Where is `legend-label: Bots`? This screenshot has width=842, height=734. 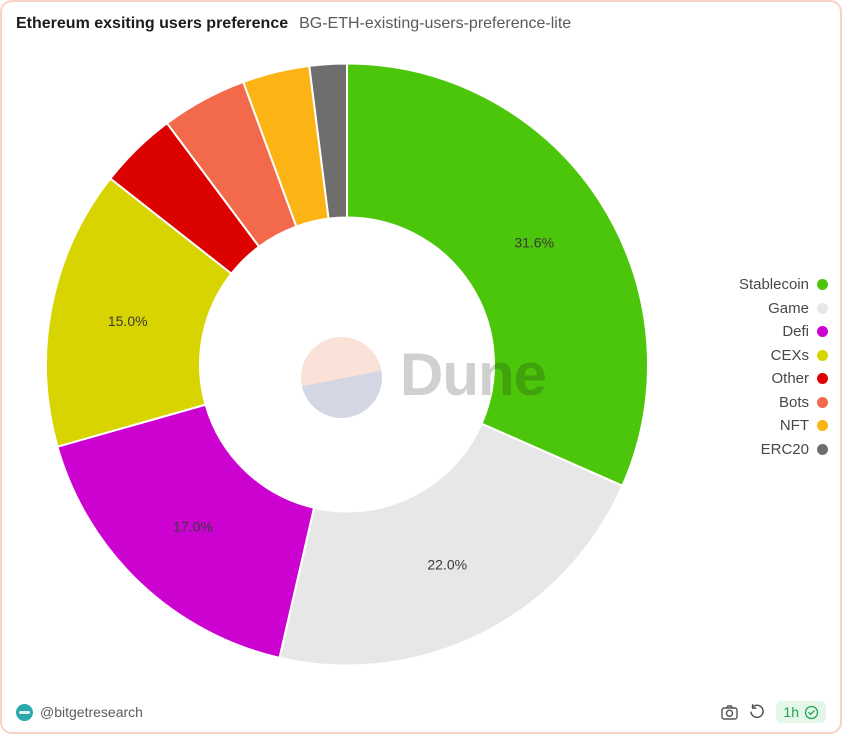 legend-label: Bots is located at coordinates (793, 402).